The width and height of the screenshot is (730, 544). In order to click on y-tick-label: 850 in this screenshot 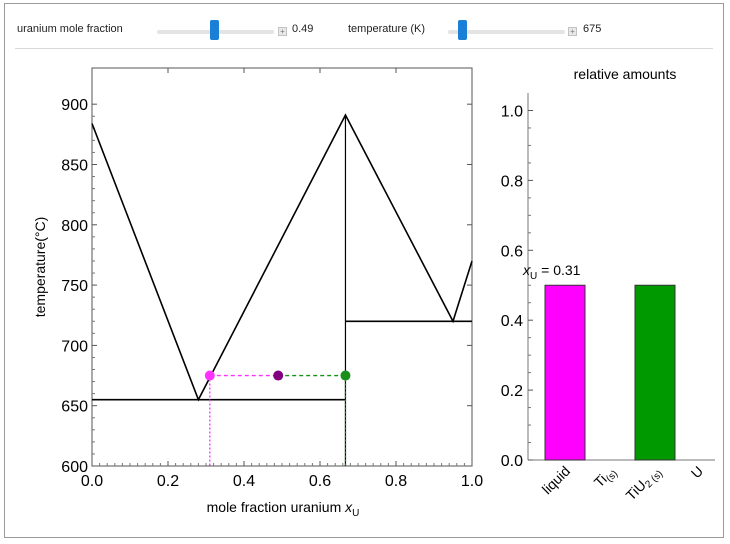, I will do `click(74, 165)`.